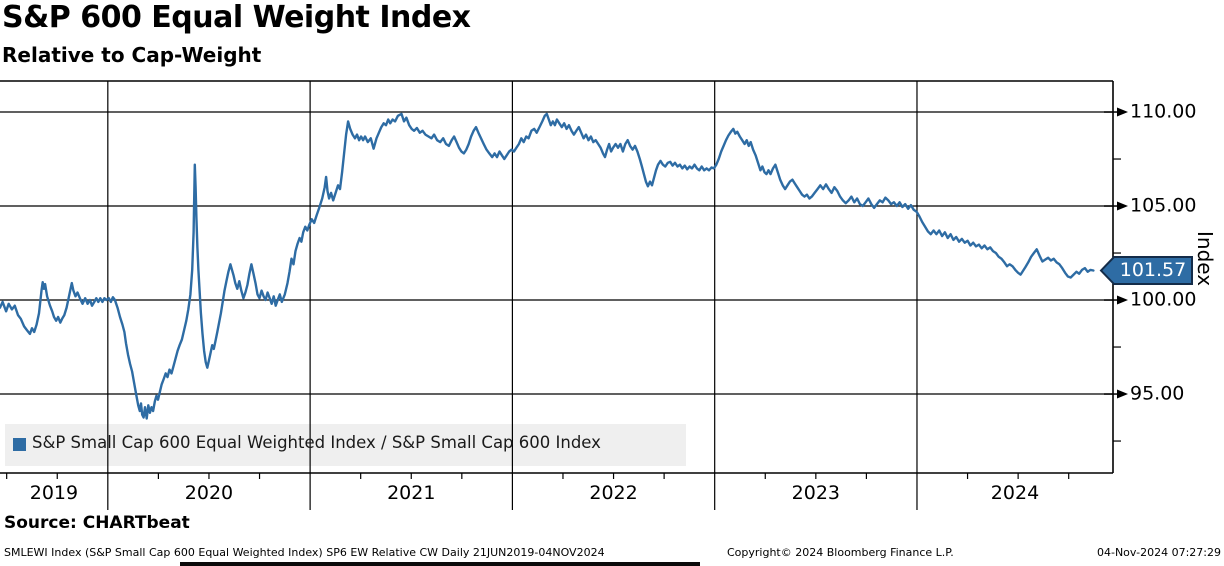 The image size is (1224, 566). What do you see at coordinates (411, 493) in the screenshot?
I see `x-axis-year-label: 2021` at bounding box center [411, 493].